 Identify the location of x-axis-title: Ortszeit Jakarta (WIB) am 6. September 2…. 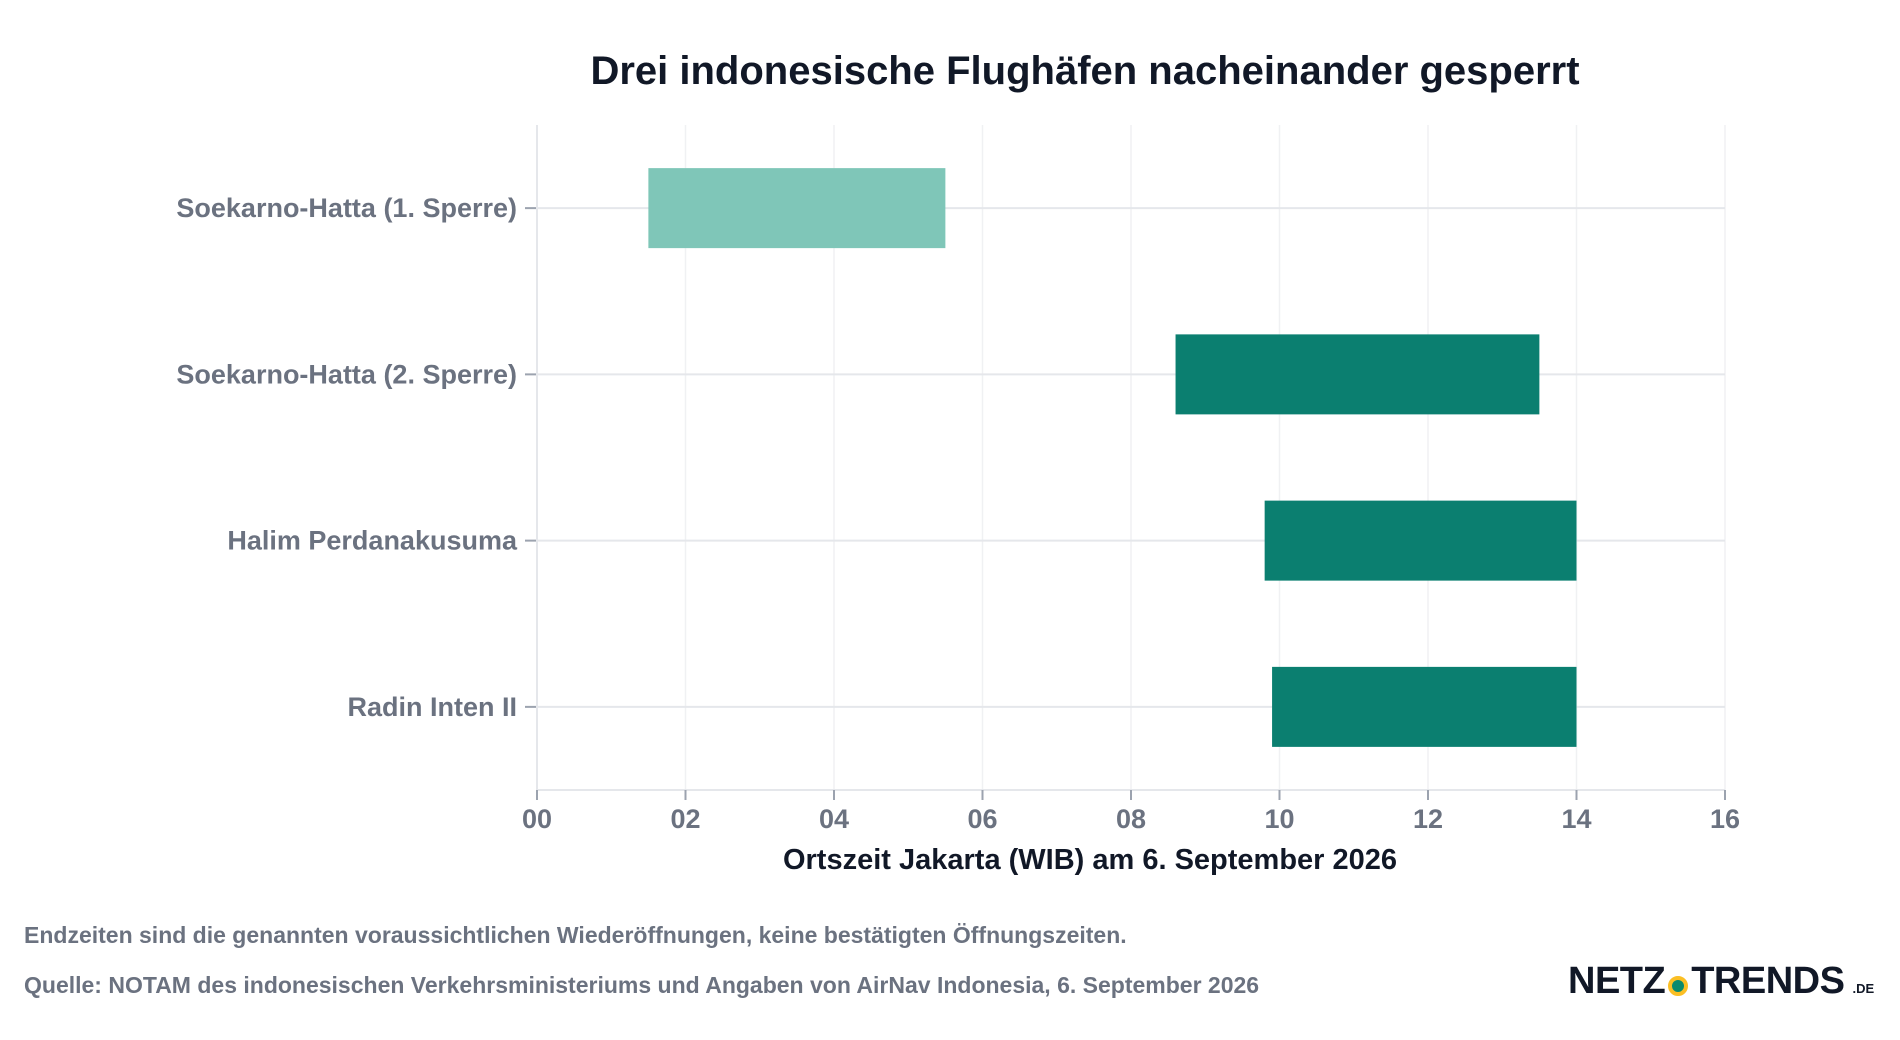
(1090, 860).